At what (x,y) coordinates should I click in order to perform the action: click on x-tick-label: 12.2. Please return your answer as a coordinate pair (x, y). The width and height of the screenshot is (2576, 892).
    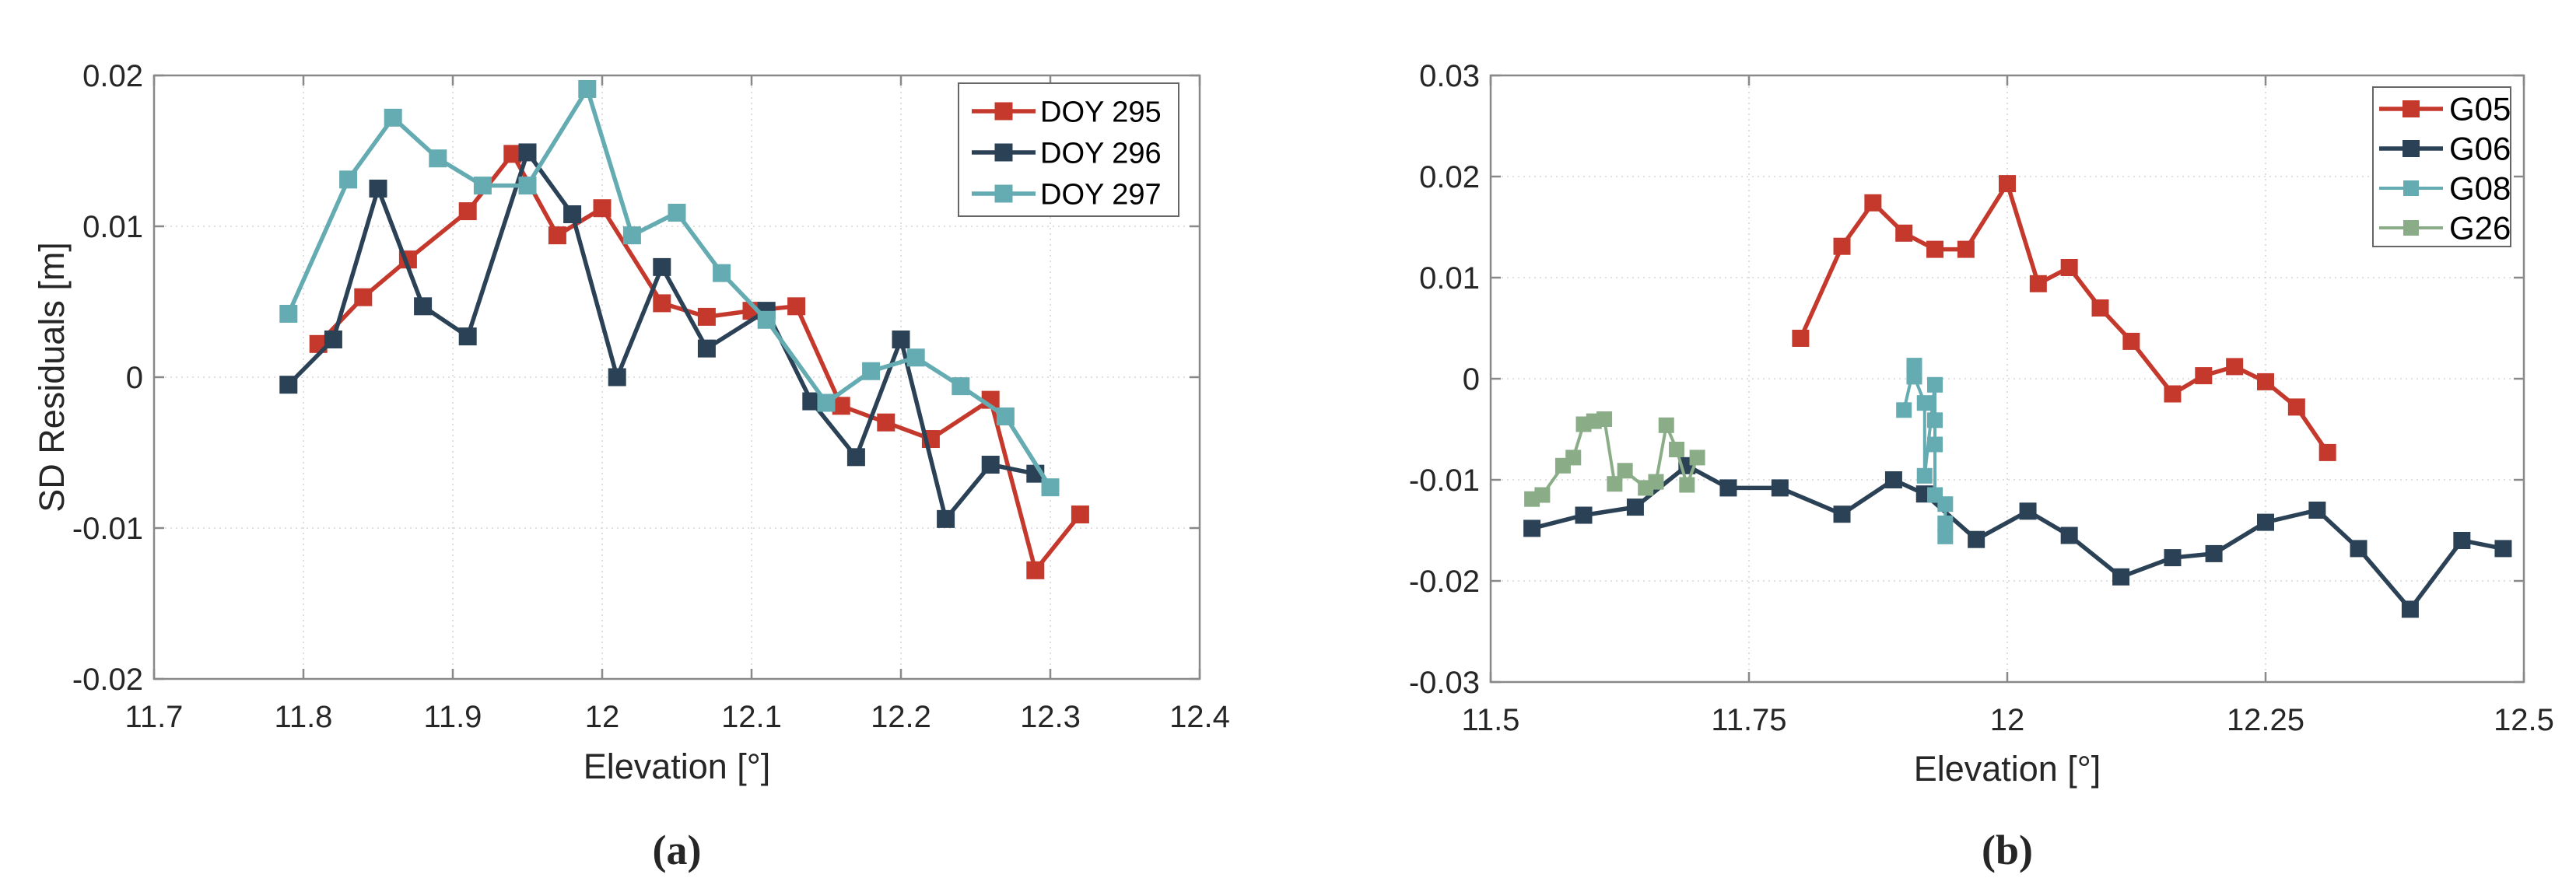
    Looking at the image, I should click on (901, 717).